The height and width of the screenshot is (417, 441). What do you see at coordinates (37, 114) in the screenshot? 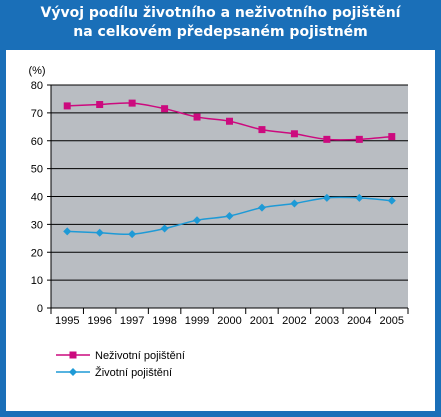
I see `y-tick-label: 70` at bounding box center [37, 114].